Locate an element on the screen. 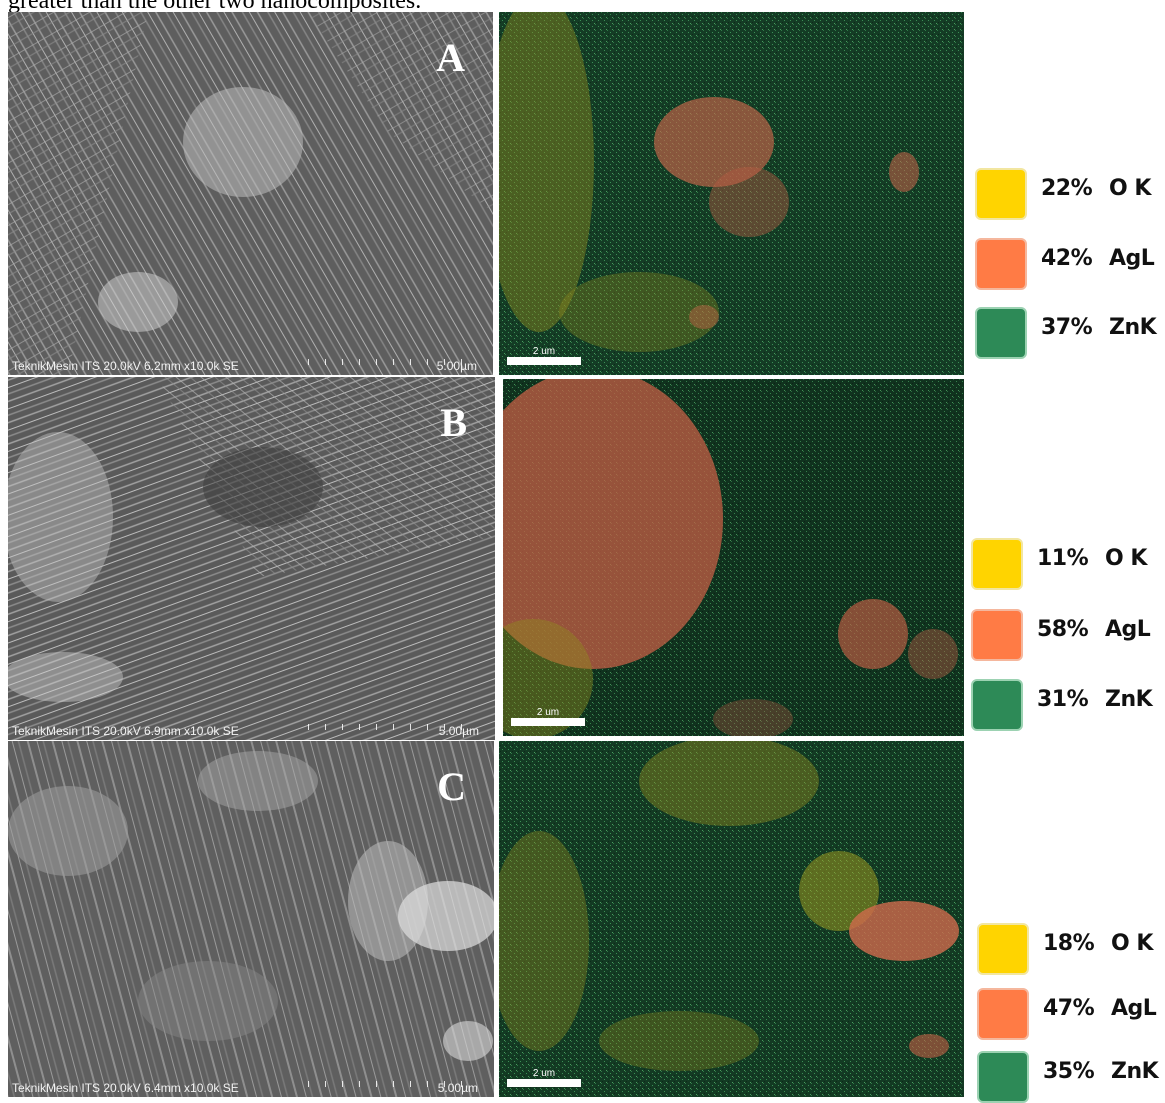  eds-scale-bar-a is located at coordinates (544, 361).